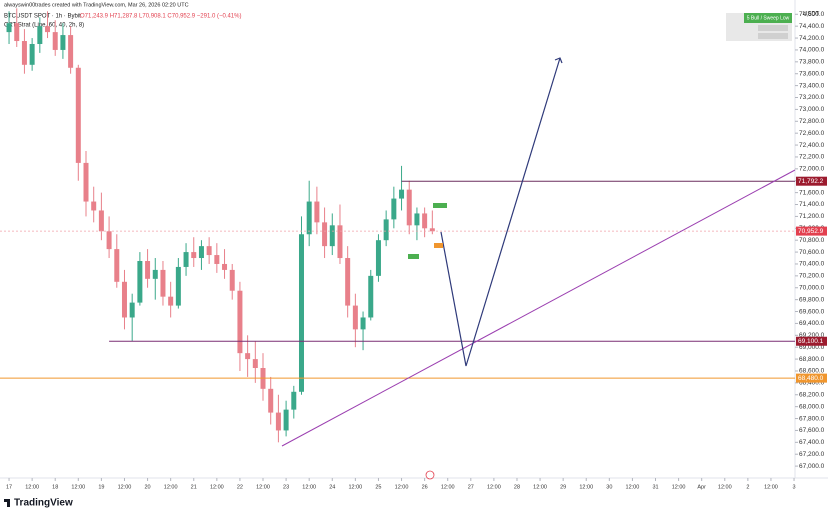 Image resolution: width=828 pixels, height=514 pixels. What do you see at coordinates (471, 487) in the screenshot?
I see `x-tick-label: 27` at bounding box center [471, 487].